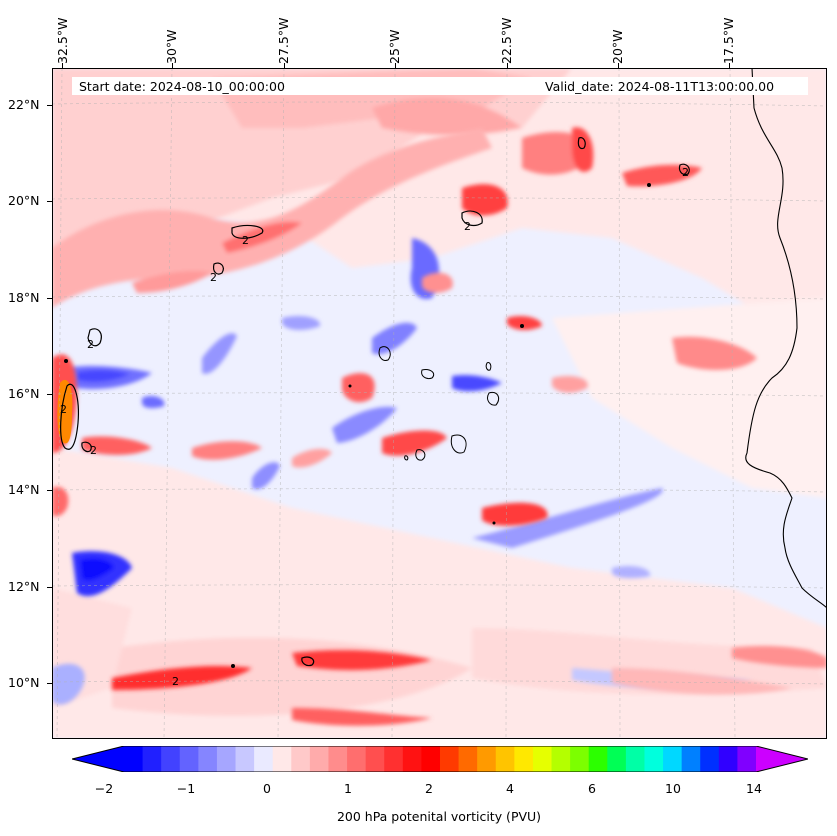 The width and height of the screenshot is (837, 836). Describe the element at coordinates (348, 788) in the screenshot. I see `colorbar-tick-label: 1` at that location.